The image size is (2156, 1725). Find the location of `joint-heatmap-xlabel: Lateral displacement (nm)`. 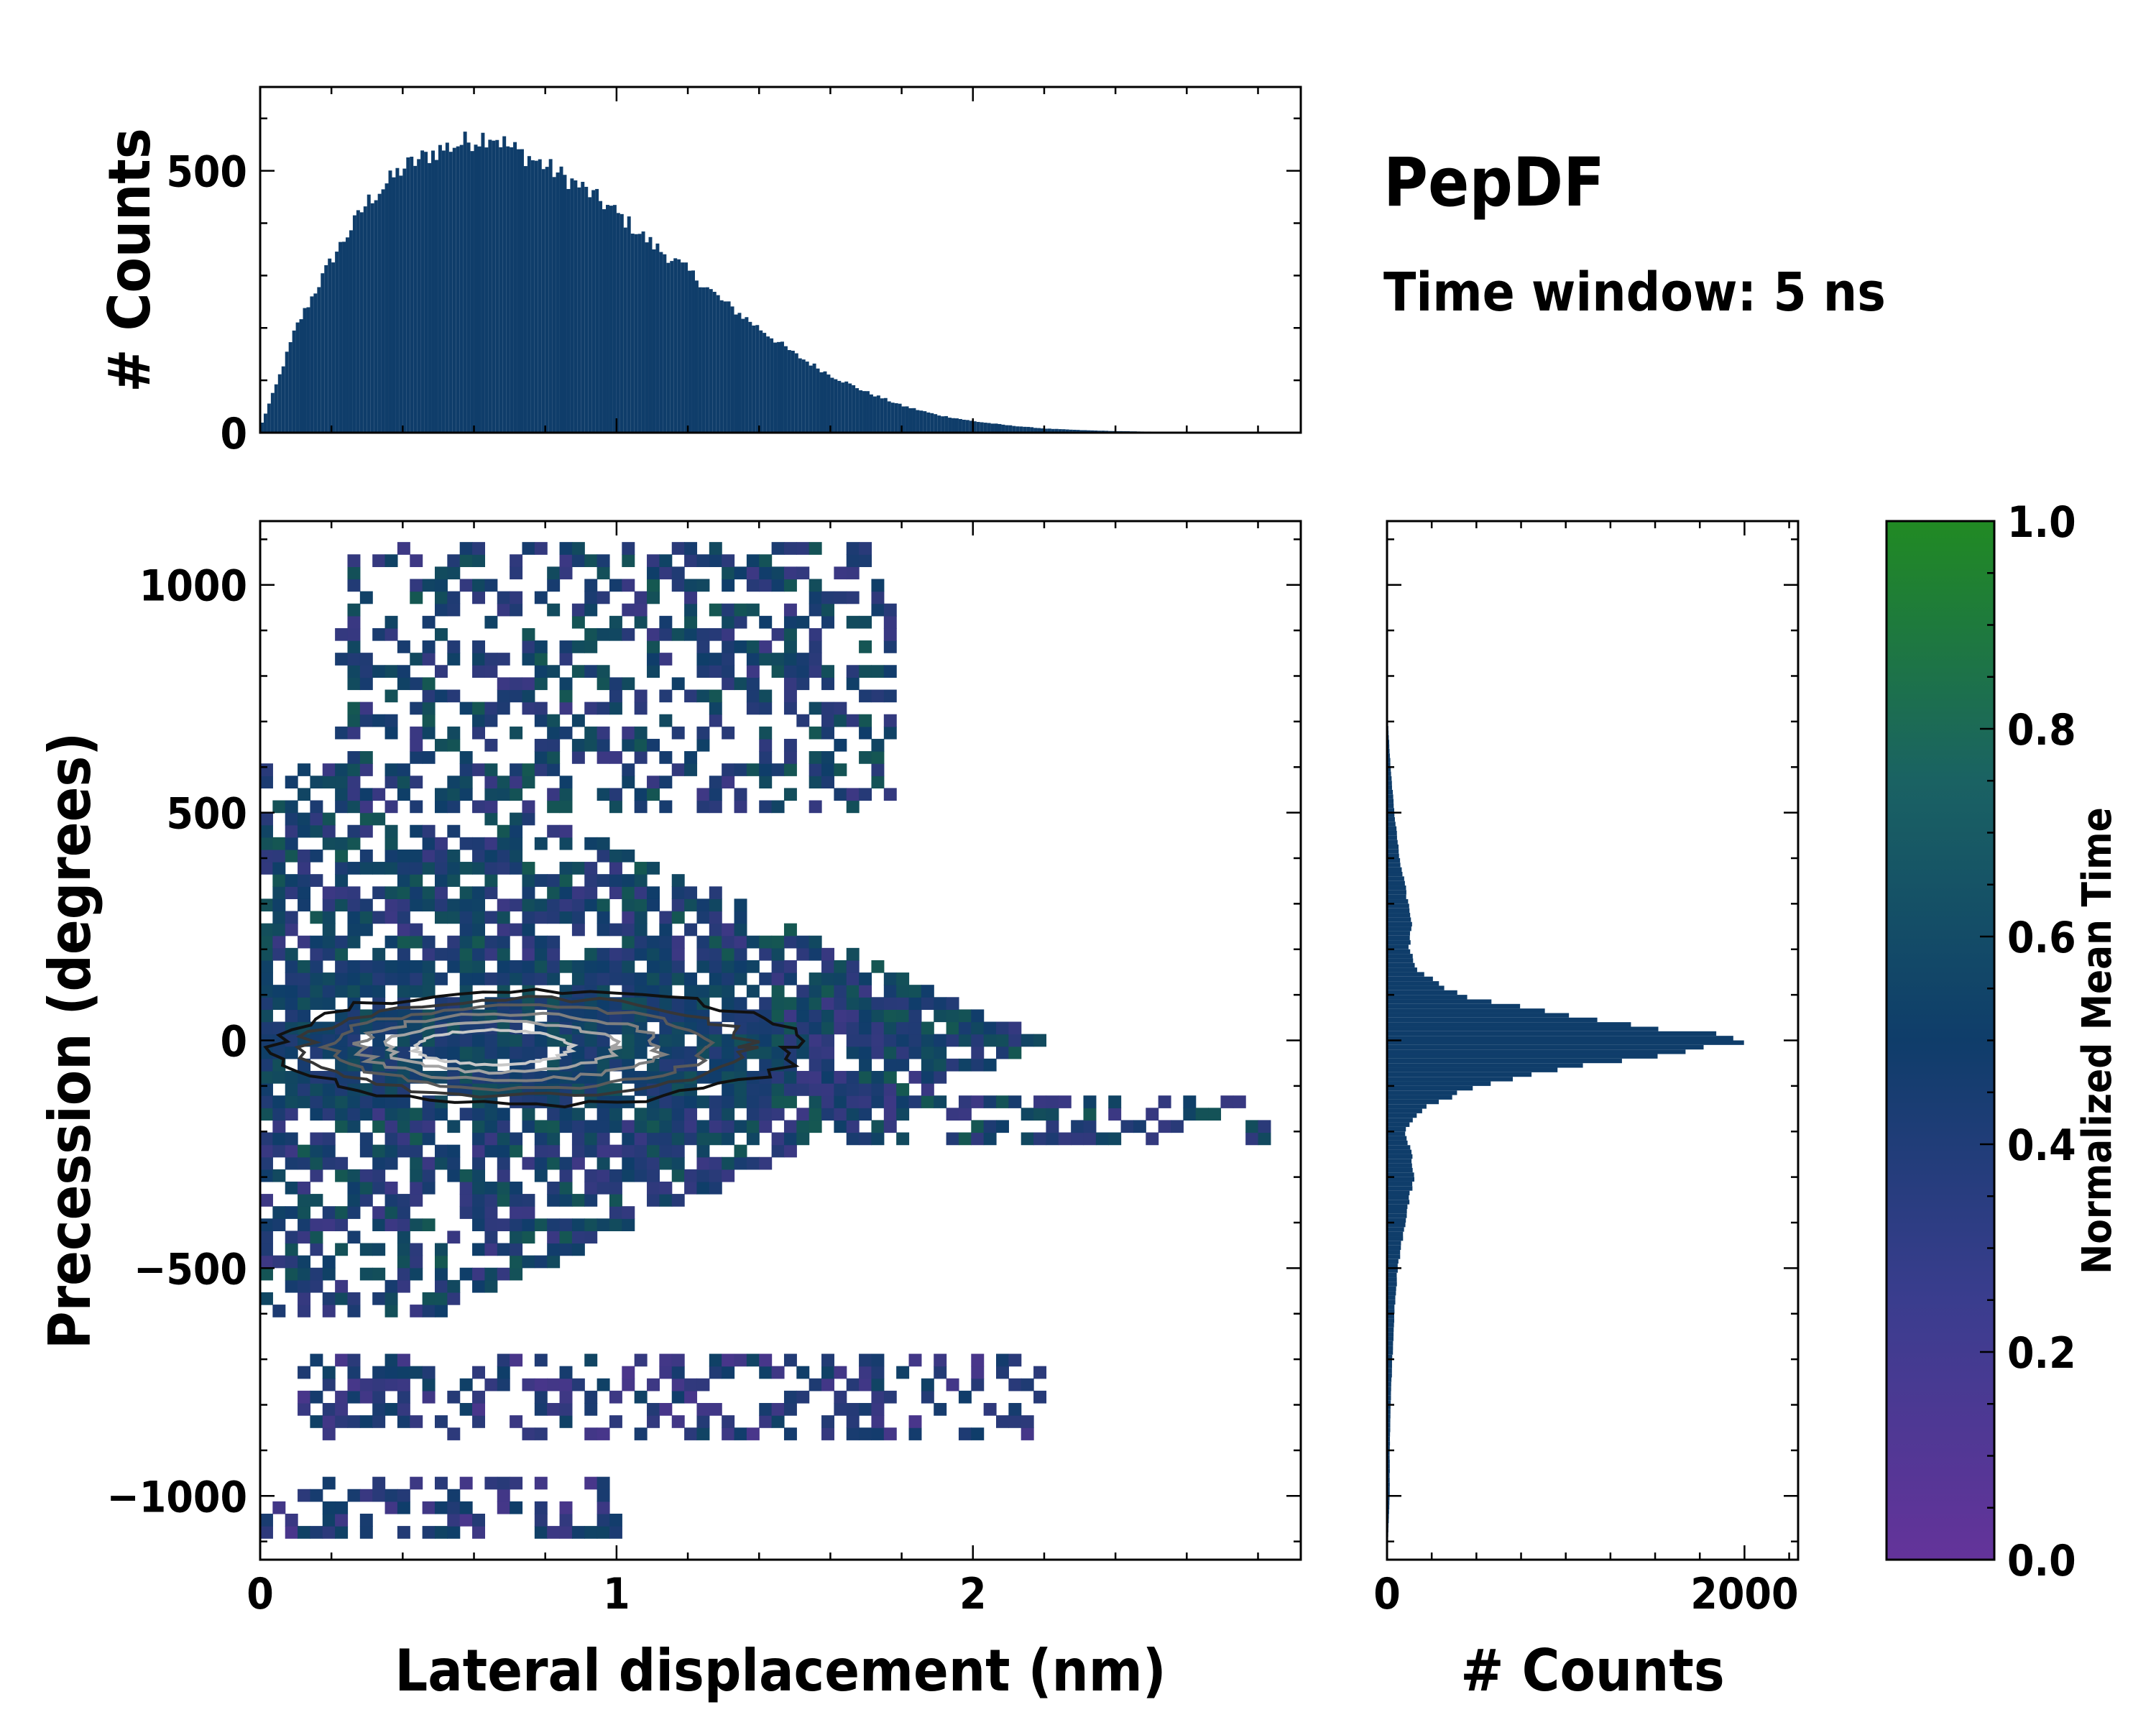

joint-heatmap-xlabel: Lateral displacement (nm) is located at coordinates (781, 1670).